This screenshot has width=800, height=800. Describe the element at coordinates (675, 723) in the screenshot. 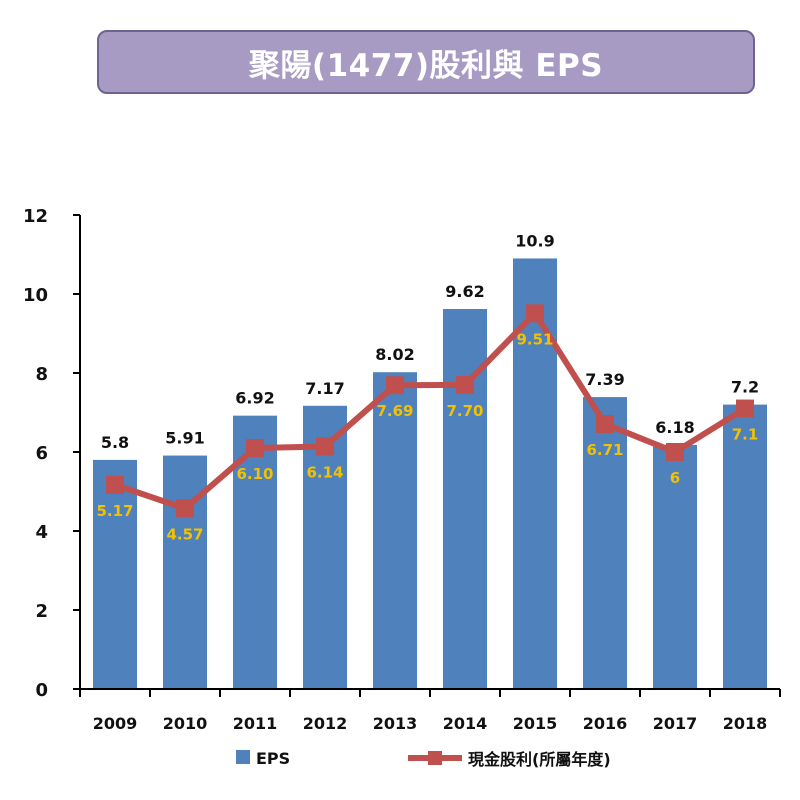

I see `x-tick-label-2017: 2017` at that location.